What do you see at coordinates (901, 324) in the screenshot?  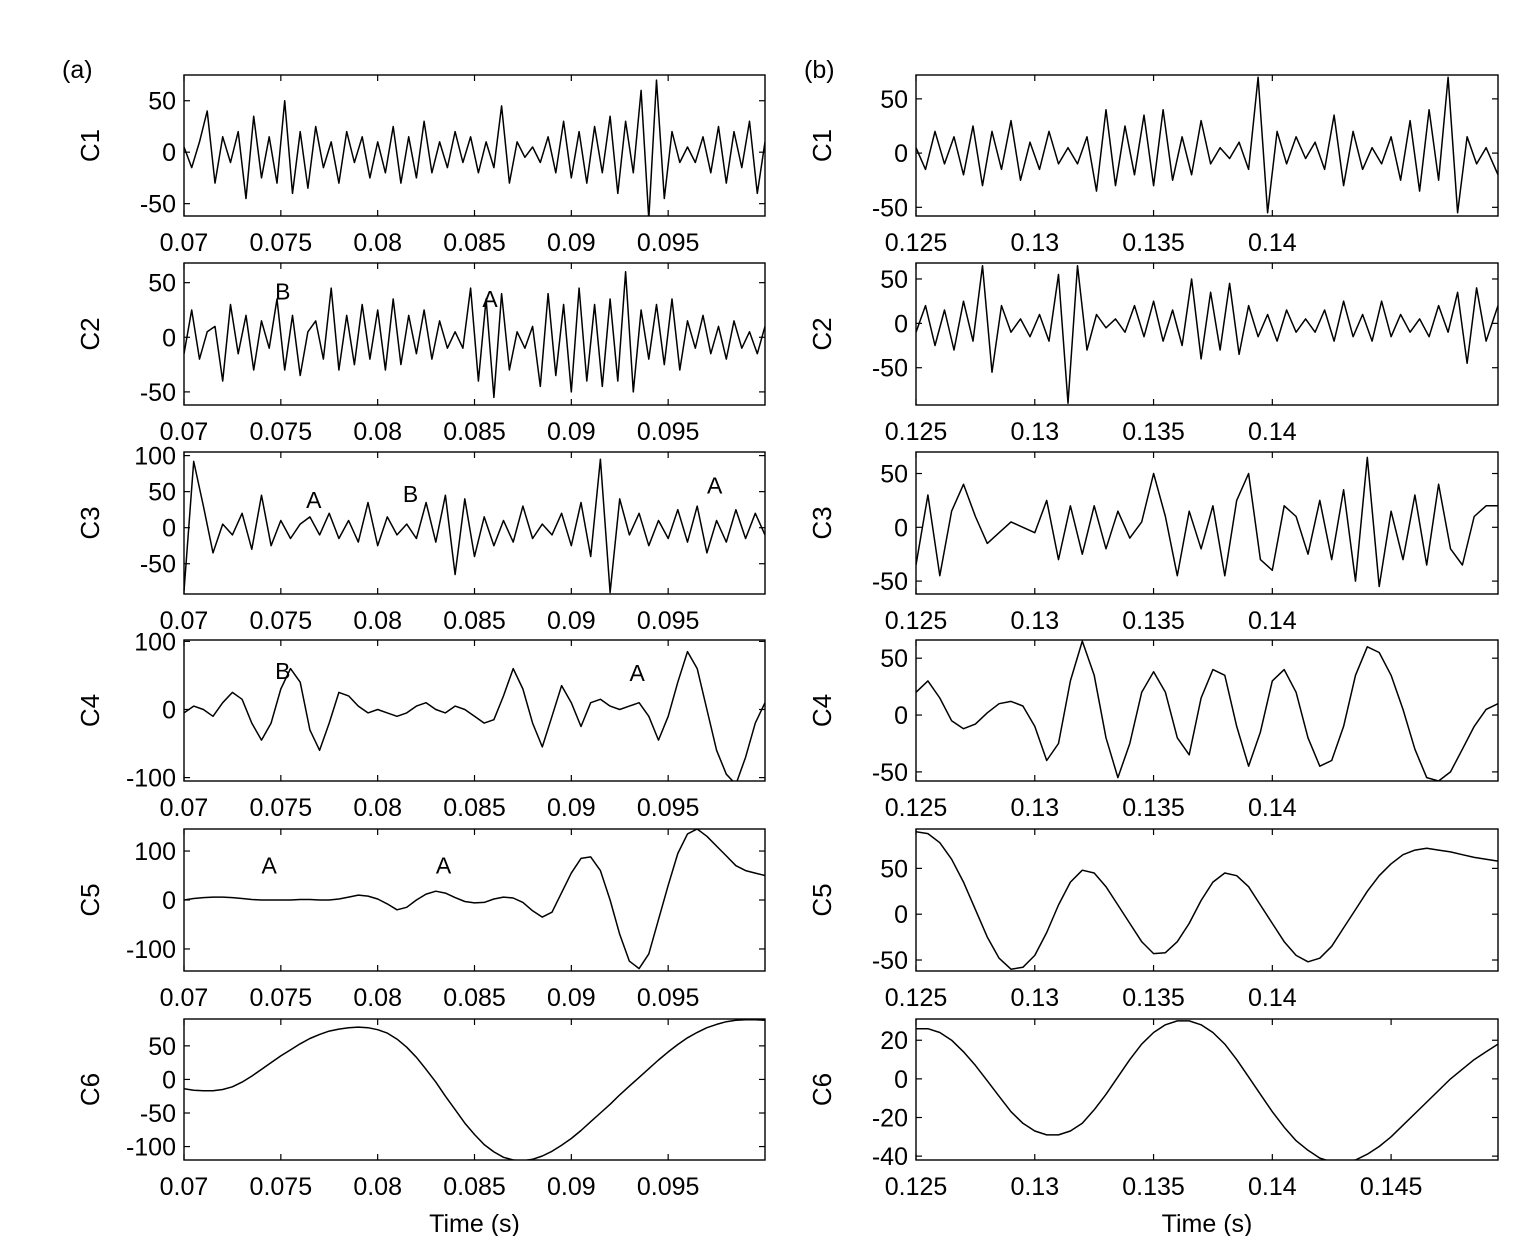 I see `panel-b-c2-ytick-label: 0` at bounding box center [901, 324].